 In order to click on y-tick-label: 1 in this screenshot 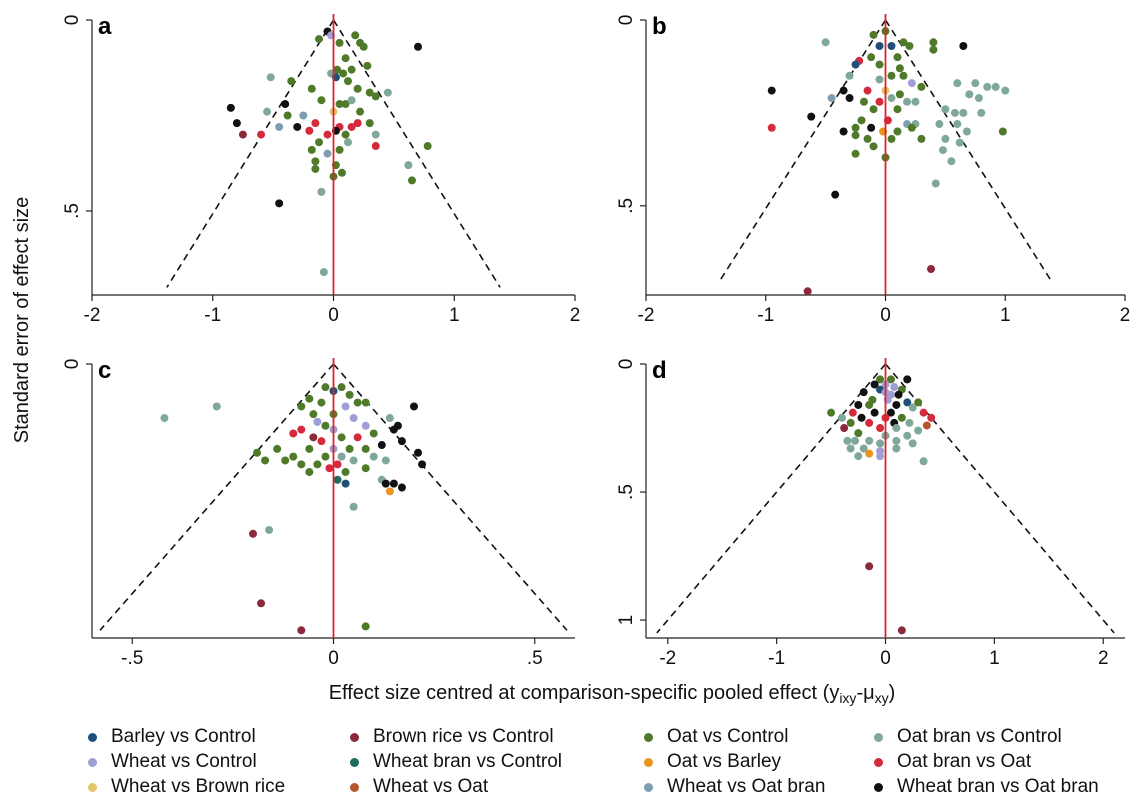, I will do `click(626, 620)`.